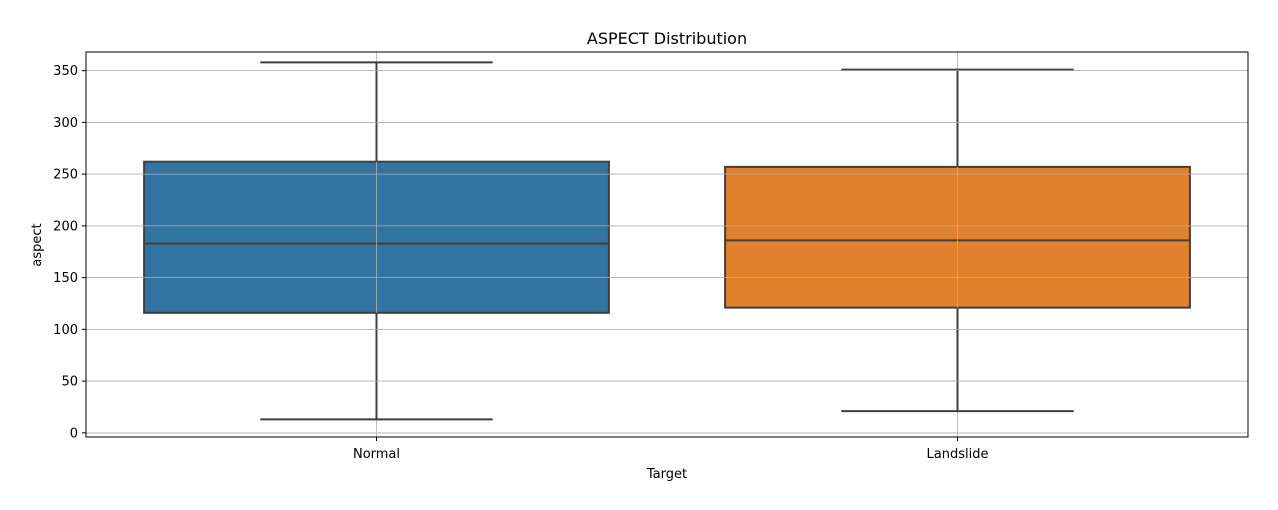 The height and width of the screenshot is (510, 1278). Describe the element at coordinates (65, 71) in the screenshot. I see `y-tick-label: 350` at that location.